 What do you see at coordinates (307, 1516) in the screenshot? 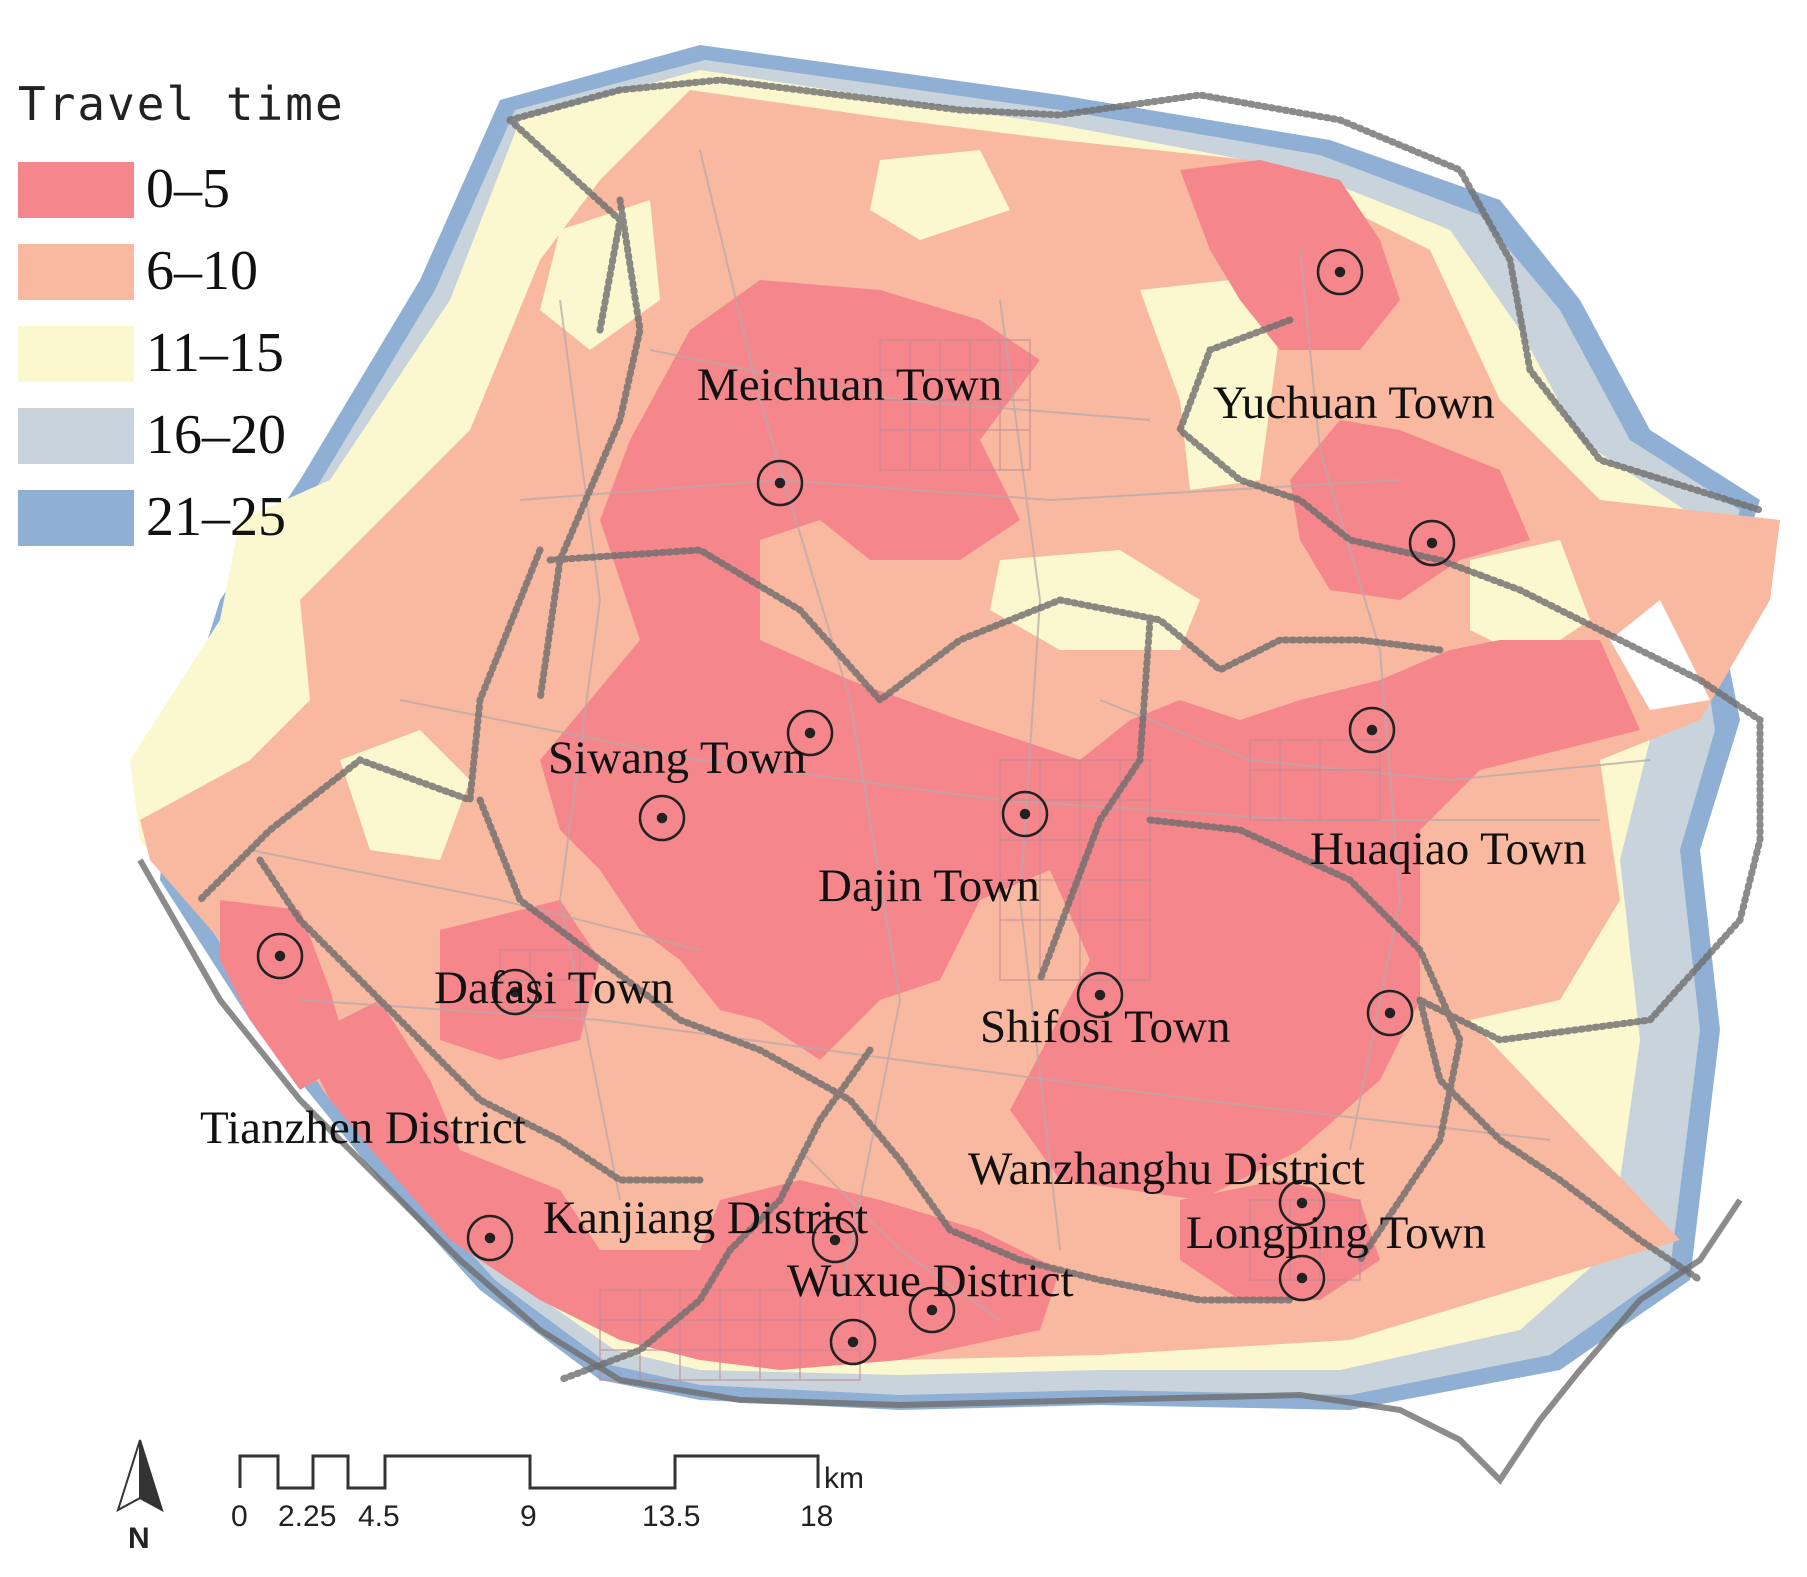
I see `scale-tick-label: 2.25` at bounding box center [307, 1516].